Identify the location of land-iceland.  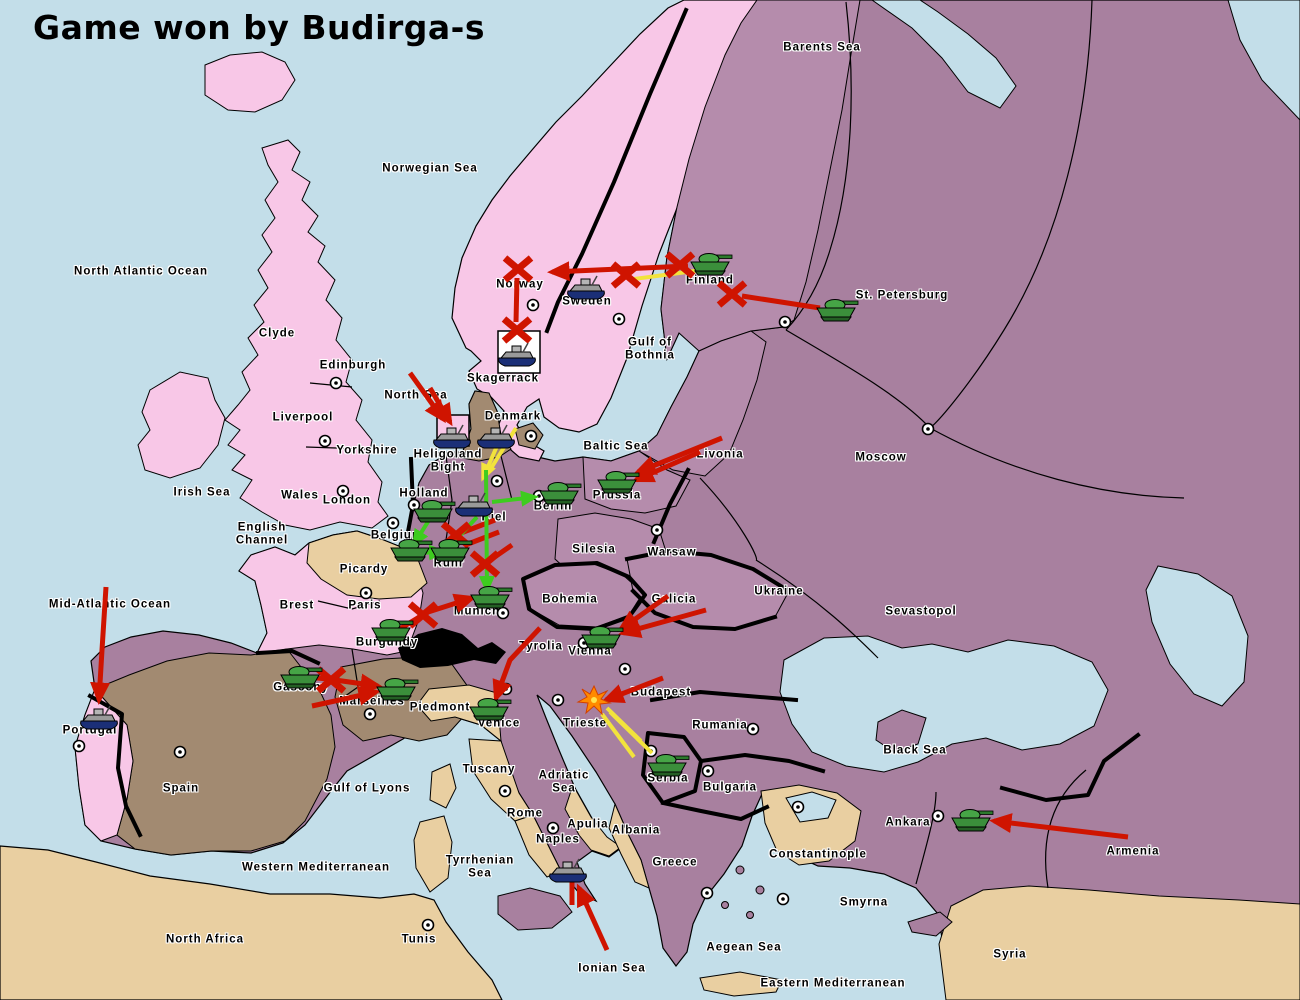
(250, 82).